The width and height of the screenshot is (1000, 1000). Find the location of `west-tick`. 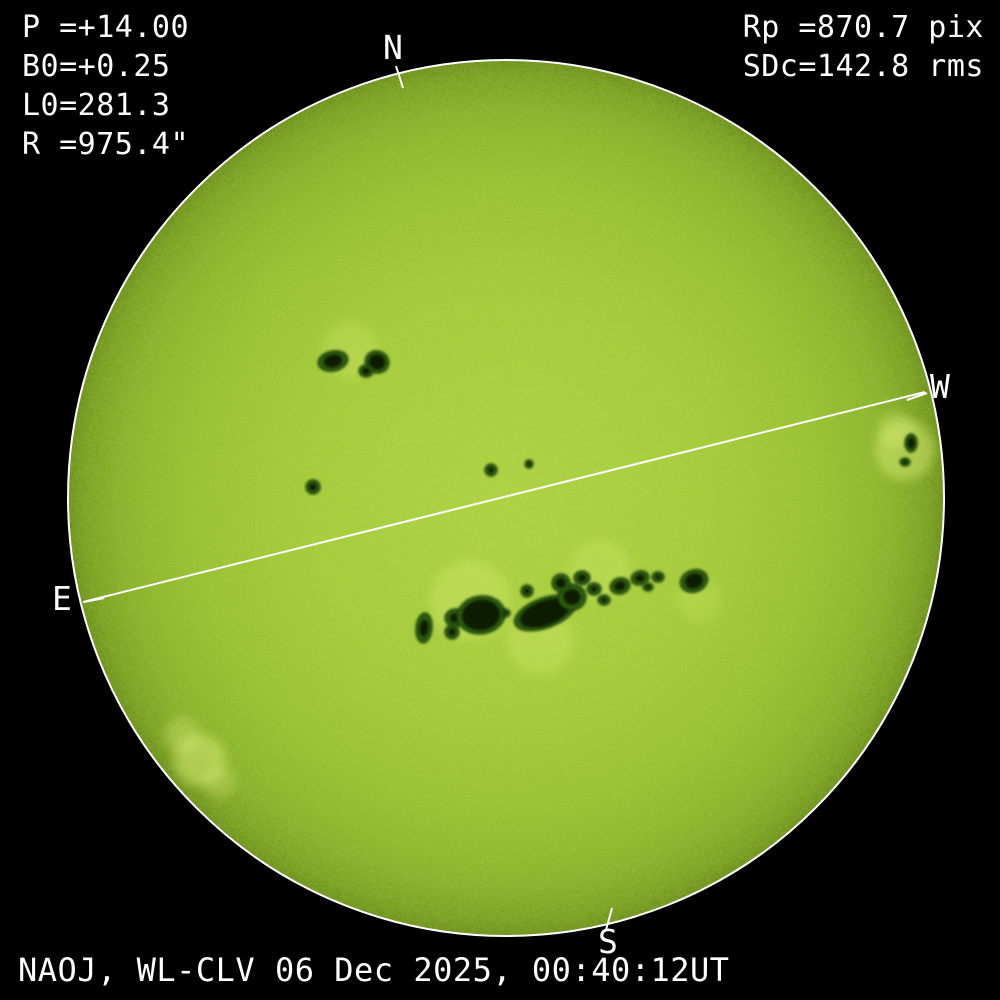

west-tick is located at coordinates (917, 396).